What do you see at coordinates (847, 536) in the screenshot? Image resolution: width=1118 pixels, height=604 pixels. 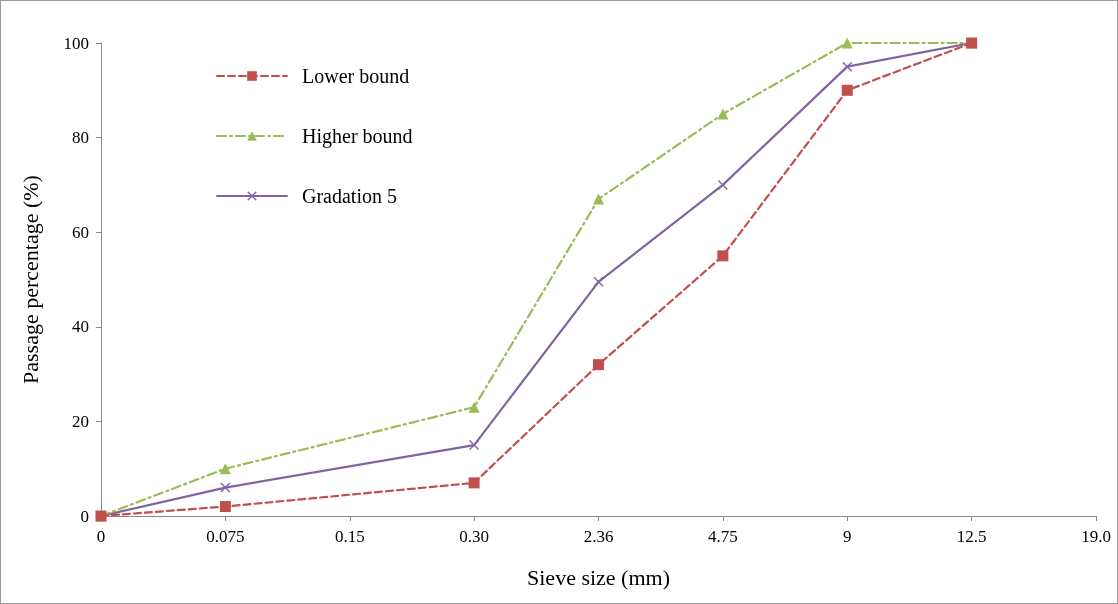 I see `x-tick-label: 9` at bounding box center [847, 536].